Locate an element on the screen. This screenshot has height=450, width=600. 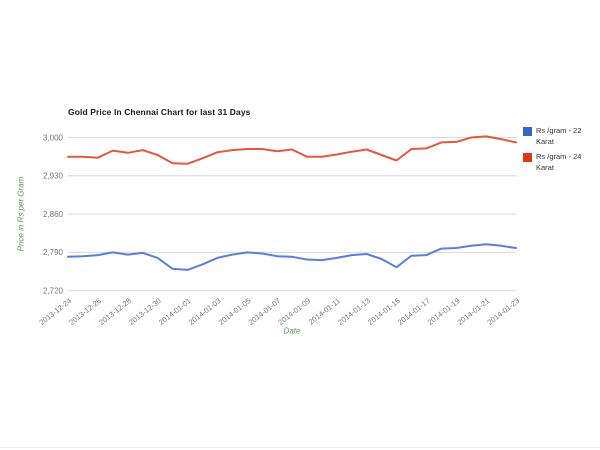
x-tick-label-2013-12-28: 2013-12-28 is located at coordinates (115, 311).